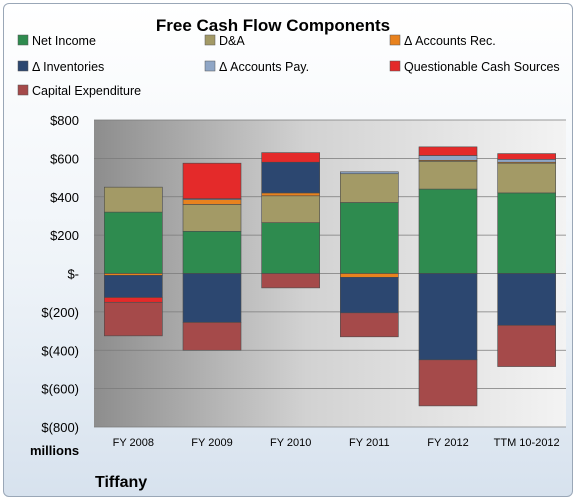  What do you see at coordinates (290, 194) in the screenshot?
I see `bar-accounts-rec-fy-2010` at bounding box center [290, 194].